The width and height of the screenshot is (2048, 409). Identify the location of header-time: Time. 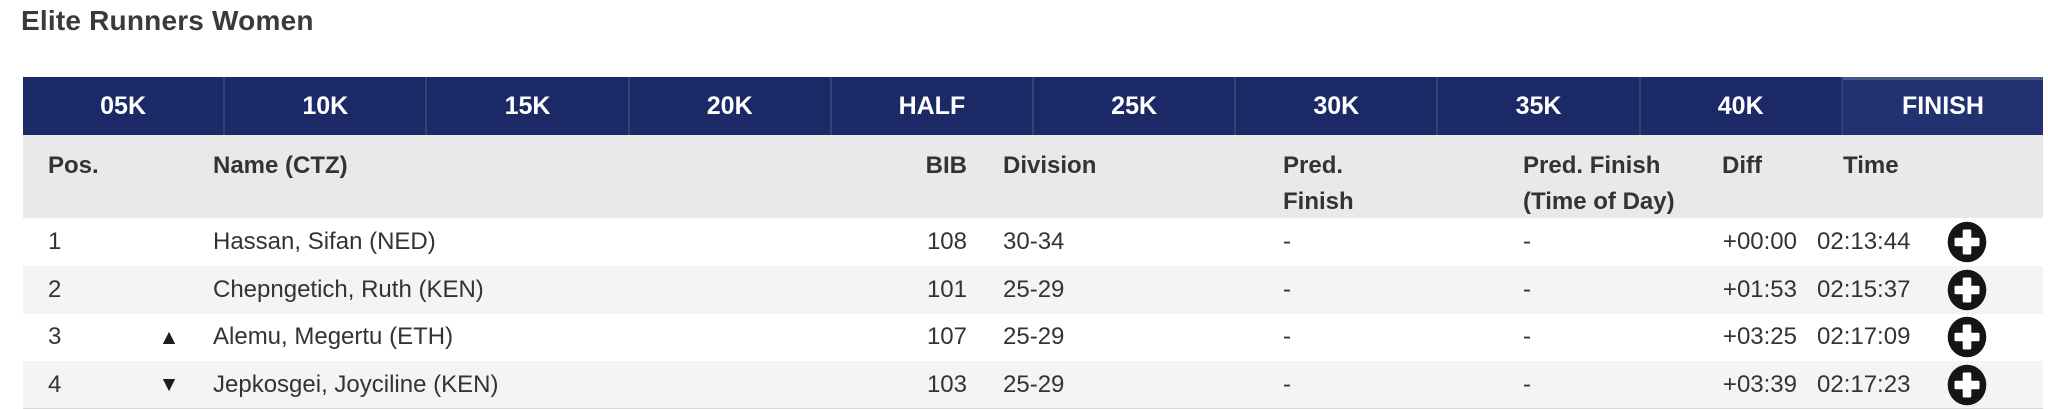
(1862, 166).